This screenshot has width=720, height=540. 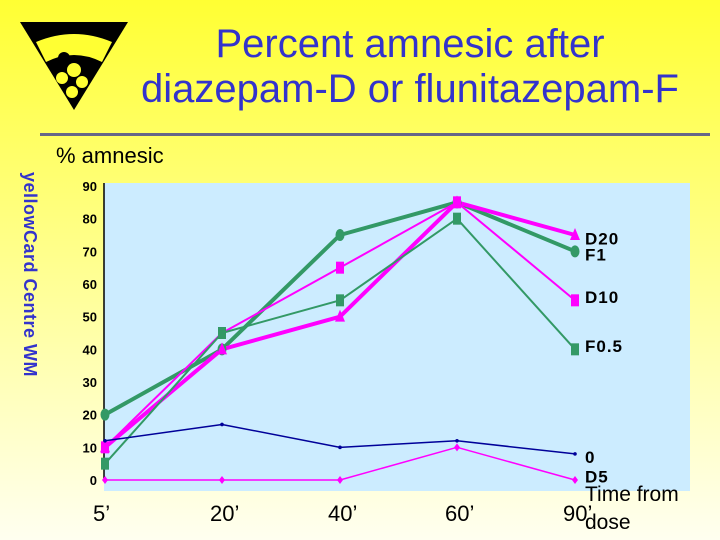 I want to click on y-tick-label: 10, so click(x=90, y=447).